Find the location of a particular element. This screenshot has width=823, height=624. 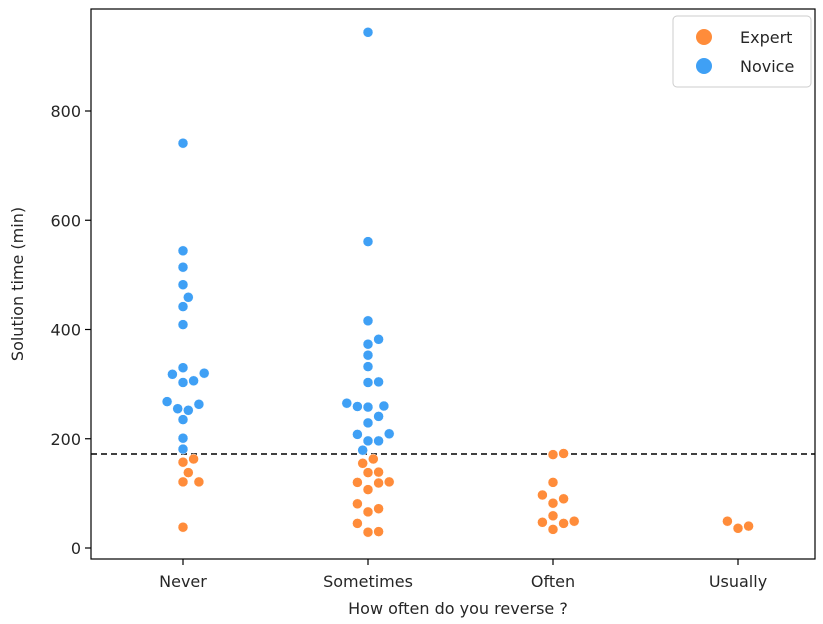

legend: Expert Novice is located at coordinates (742, 51).